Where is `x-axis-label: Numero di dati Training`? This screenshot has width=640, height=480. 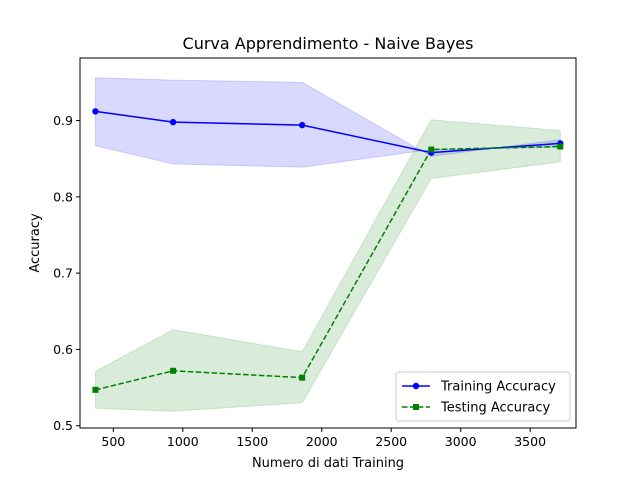
x-axis-label: Numero di dati Training is located at coordinates (328, 463).